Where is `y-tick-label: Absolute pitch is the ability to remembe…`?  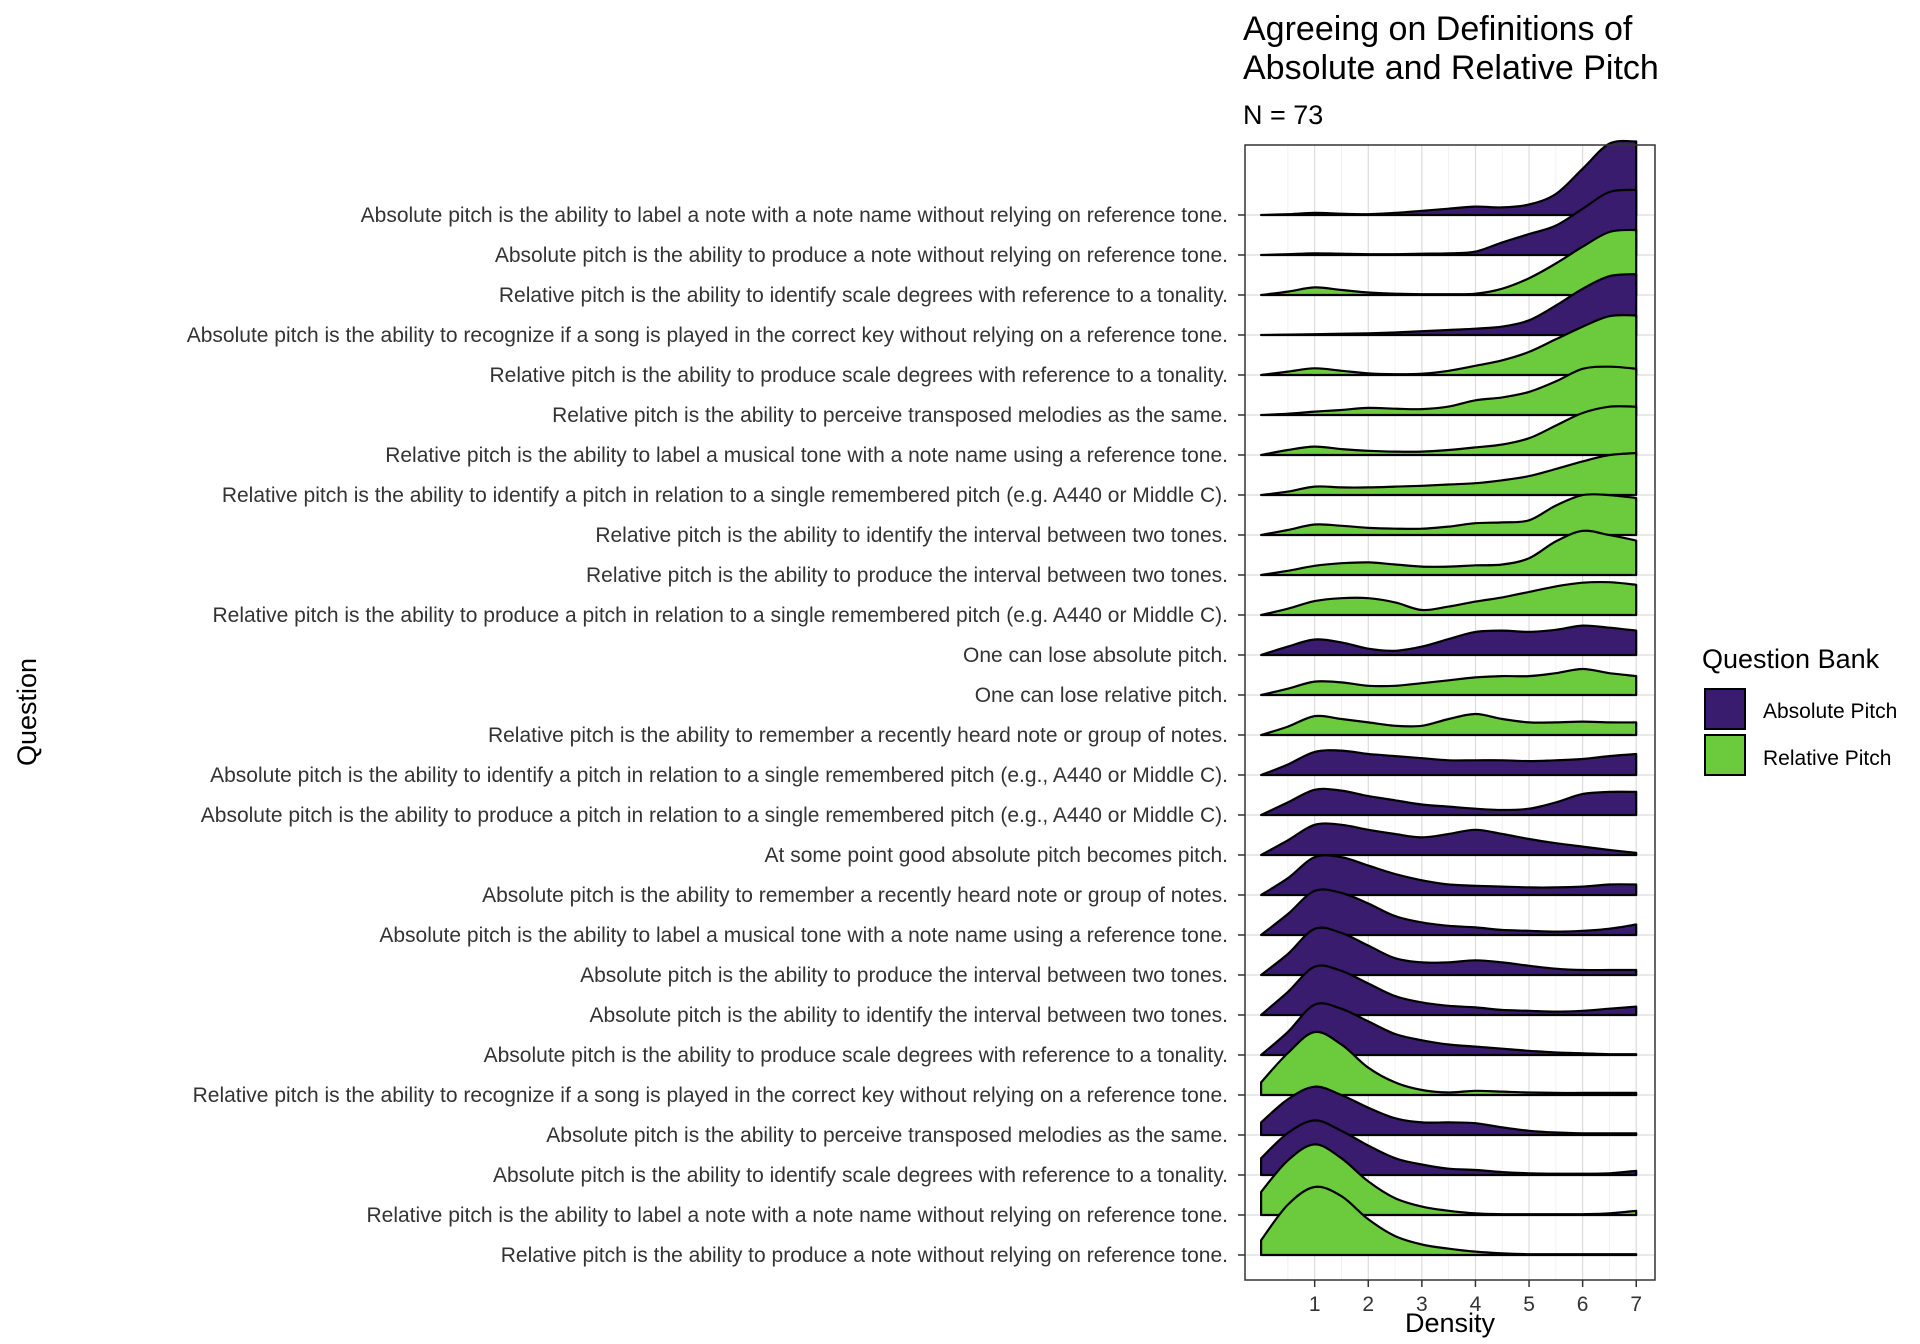 y-tick-label: Absolute pitch is the ability to remembe… is located at coordinates (855, 895).